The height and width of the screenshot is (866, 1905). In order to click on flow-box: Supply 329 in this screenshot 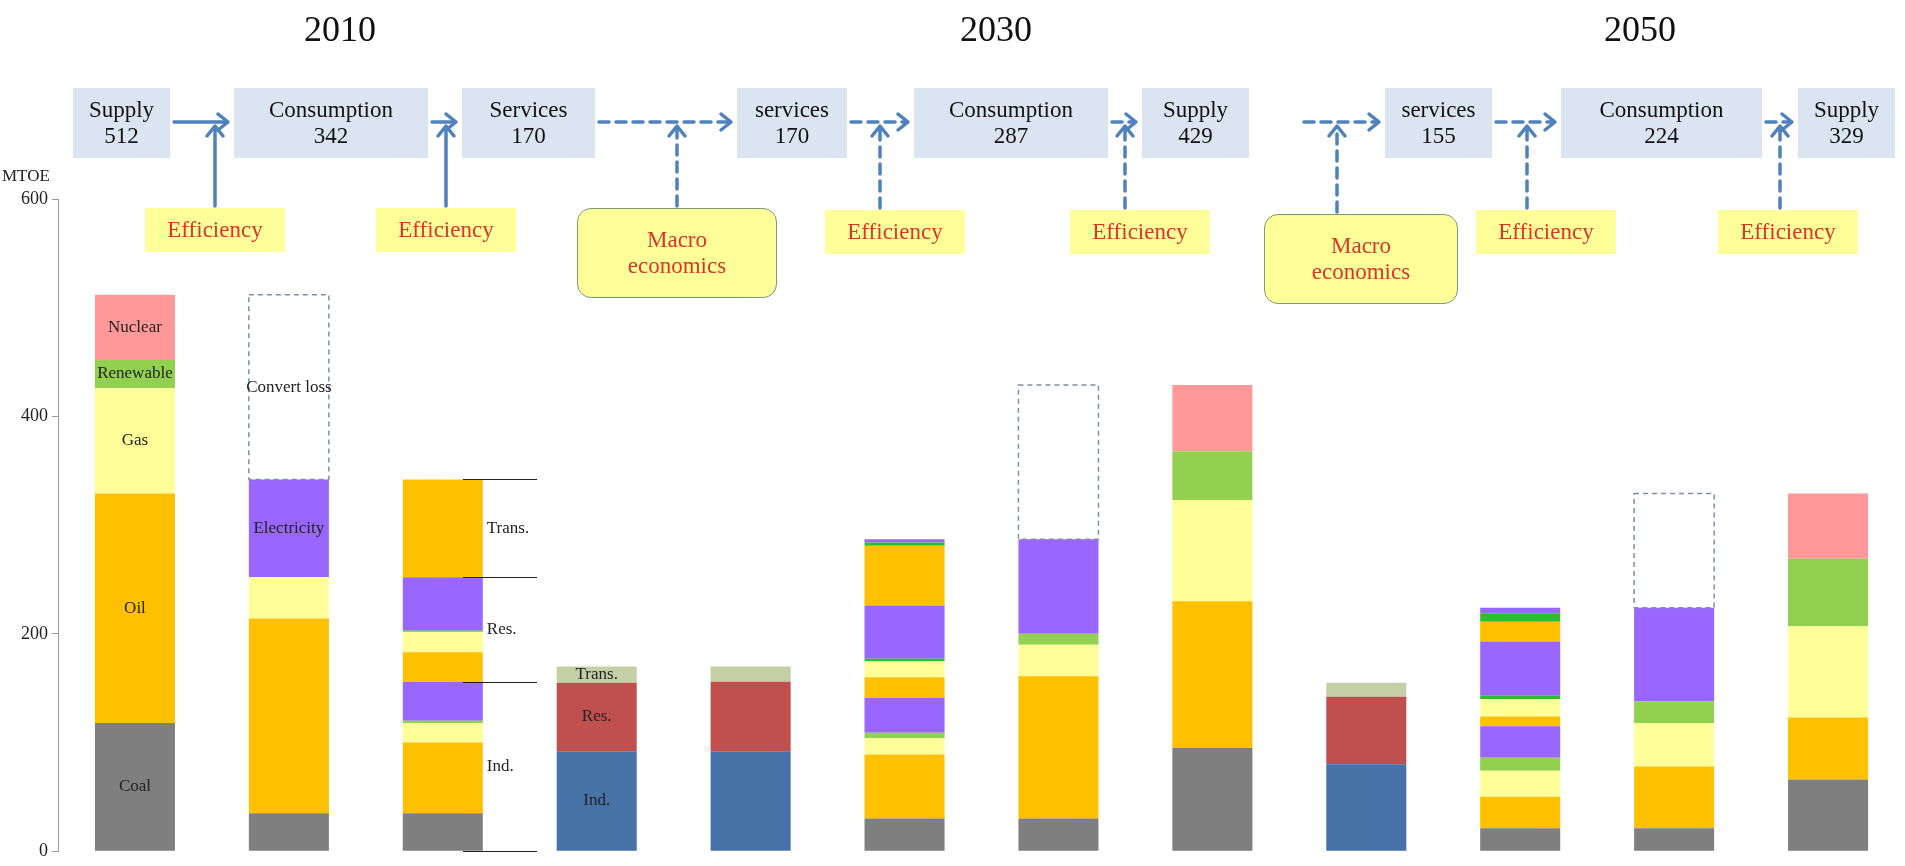, I will do `click(1846, 123)`.